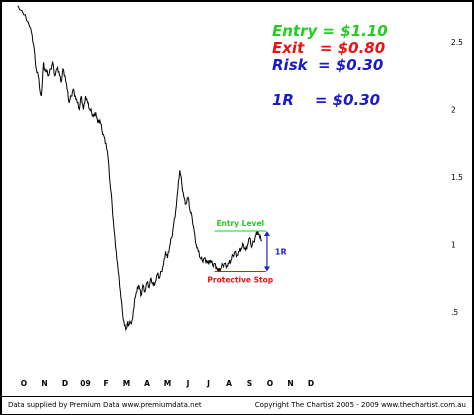  Describe the element at coordinates (240, 280) in the screenshot. I see `protective-stop-label: Protective Stop` at that location.